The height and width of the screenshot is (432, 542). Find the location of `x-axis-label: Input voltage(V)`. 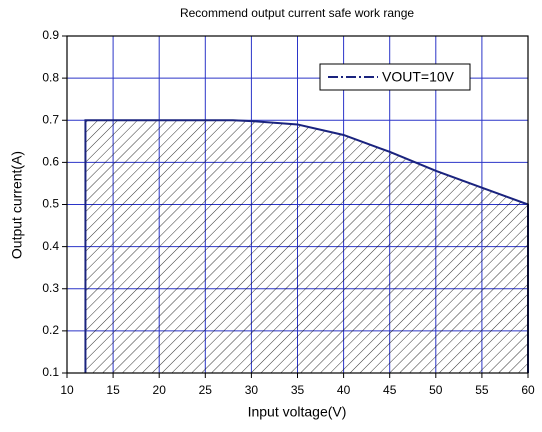

x-axis-label: Input voltage(V) is located at coordinates (297, 412).